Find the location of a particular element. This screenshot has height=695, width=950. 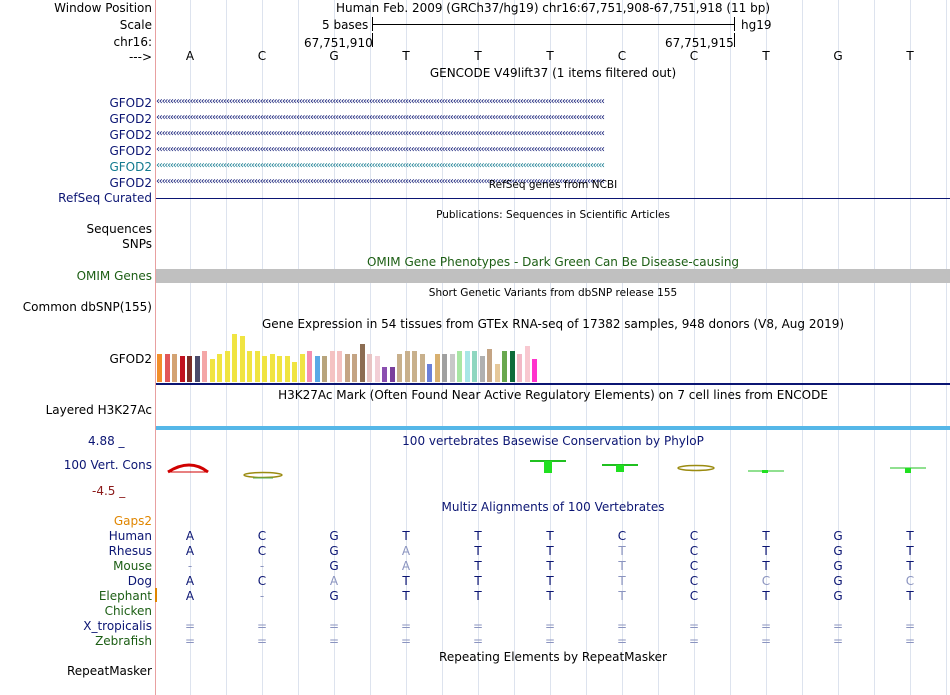

alignment-base: C is located at coordinates (262, 536).